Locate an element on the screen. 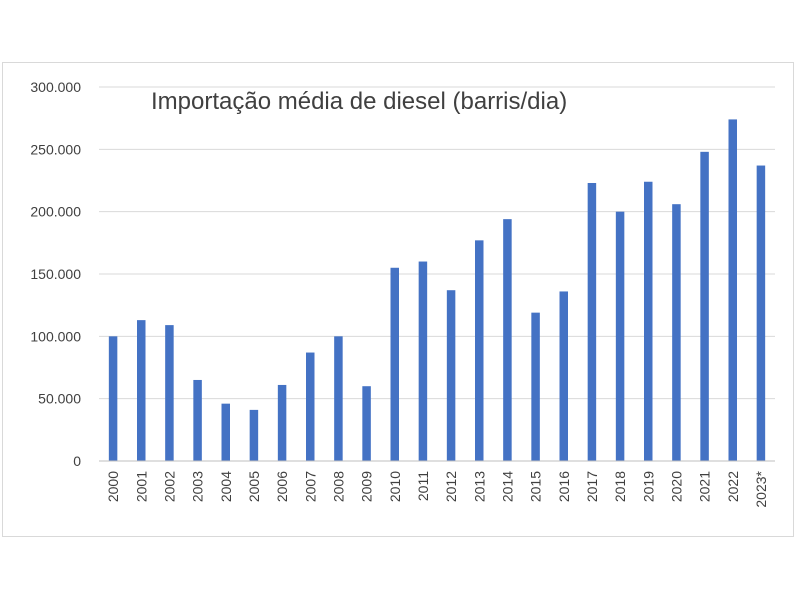 The width and height of the screenshot is (800, 600). y-tick-label: 250.000 is located at coordinates (55, 149).